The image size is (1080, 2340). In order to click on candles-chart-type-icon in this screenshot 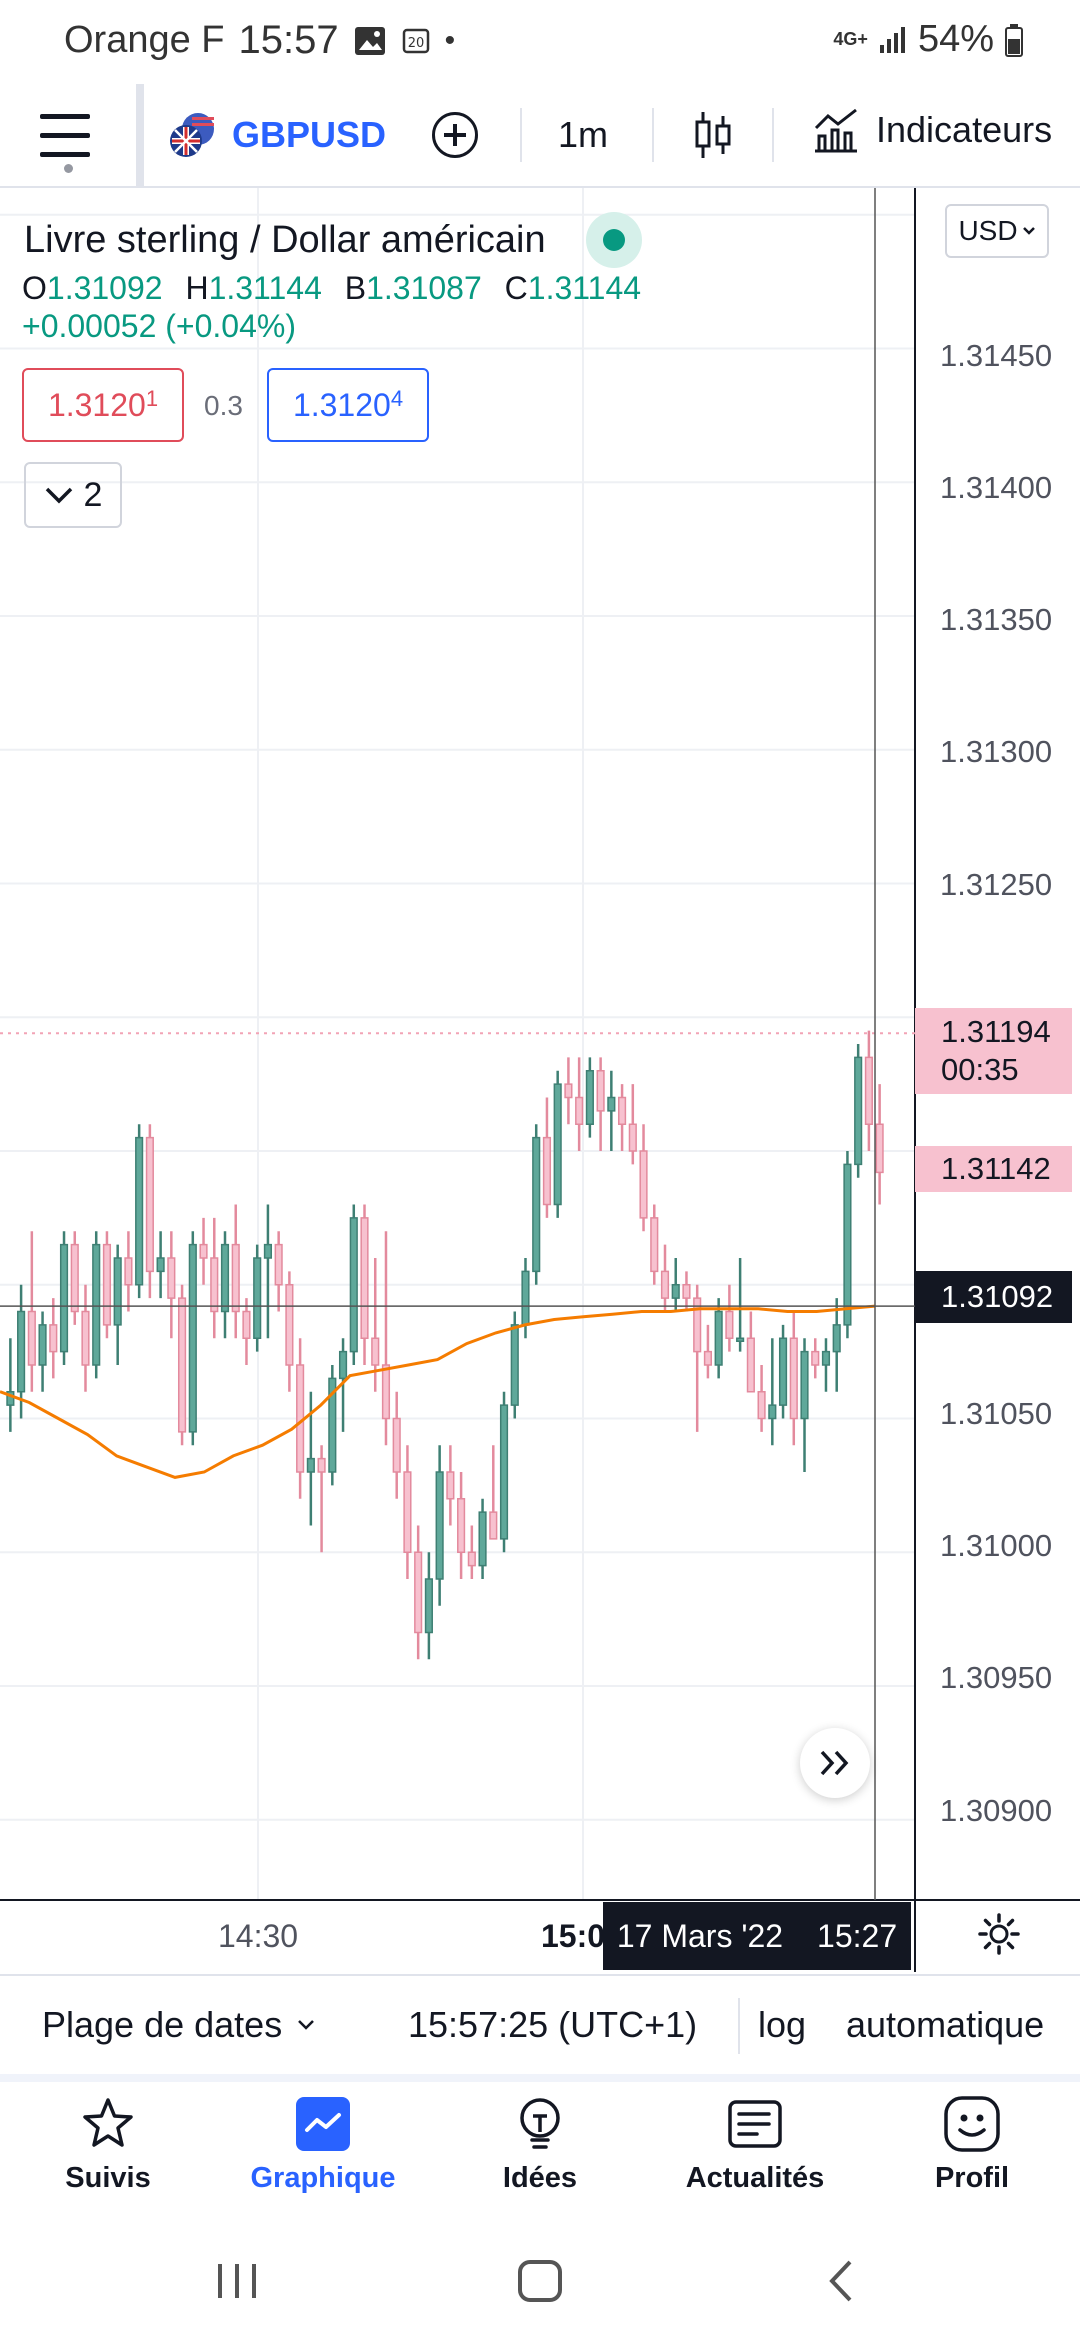, I will do `click(713, 135)`.